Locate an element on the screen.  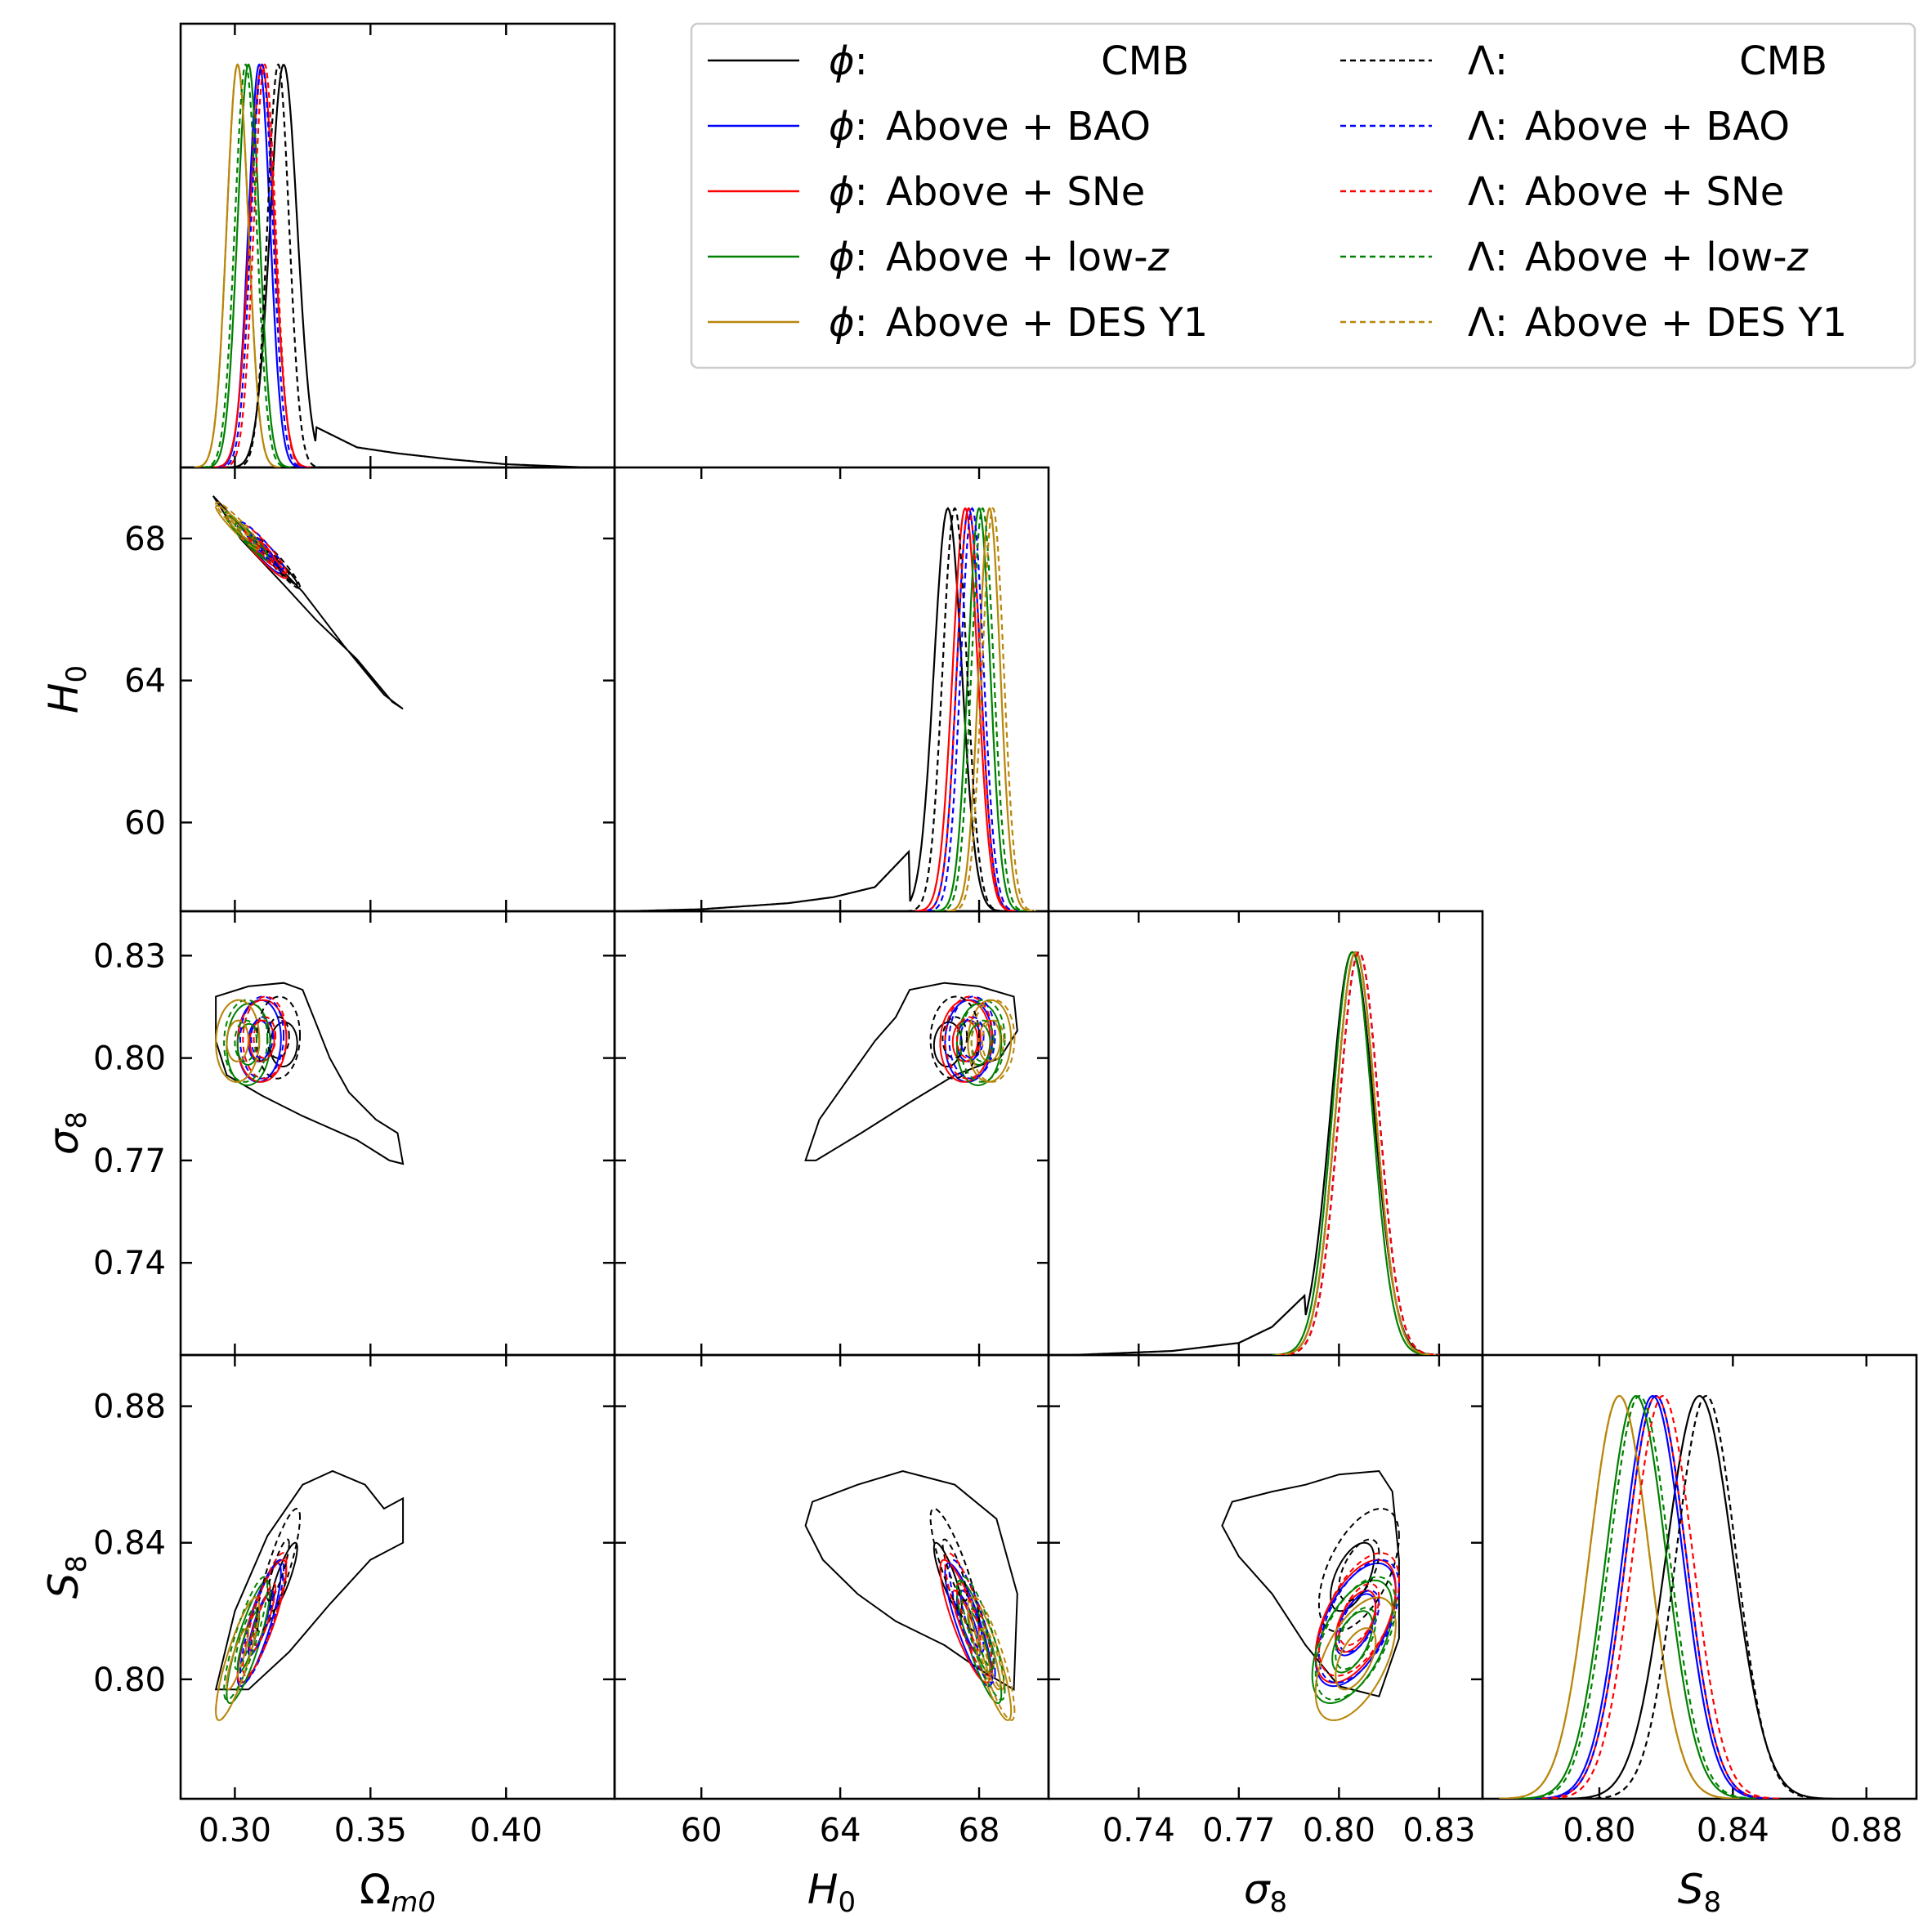
contour-phi-above-des-y1-h0_S8-2sigma is located at coordinates (990, 1658).